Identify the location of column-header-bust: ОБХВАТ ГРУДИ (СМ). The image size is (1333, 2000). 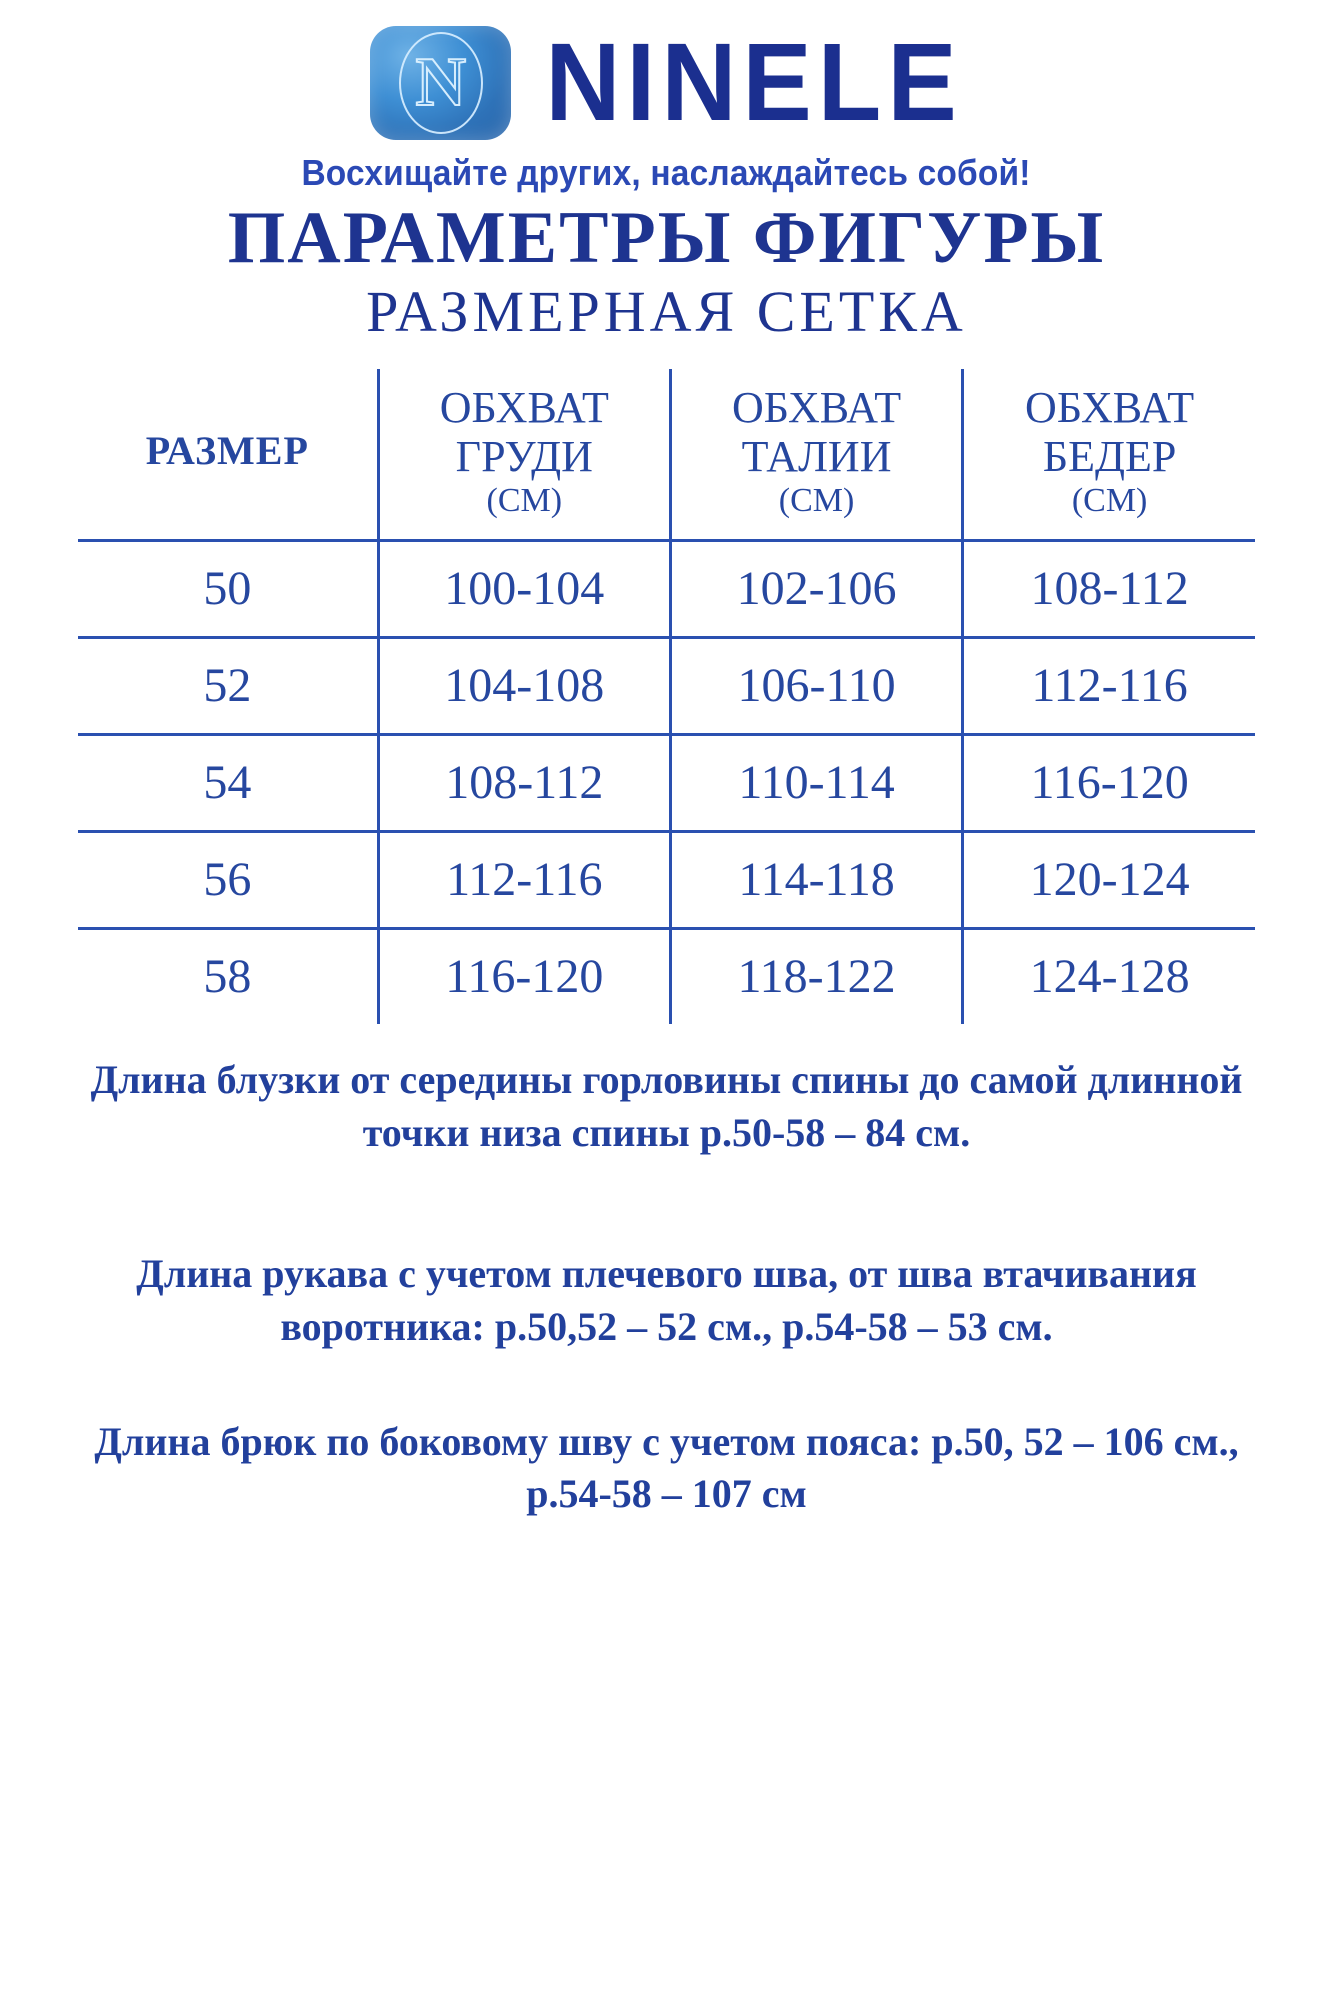
(523, 456).